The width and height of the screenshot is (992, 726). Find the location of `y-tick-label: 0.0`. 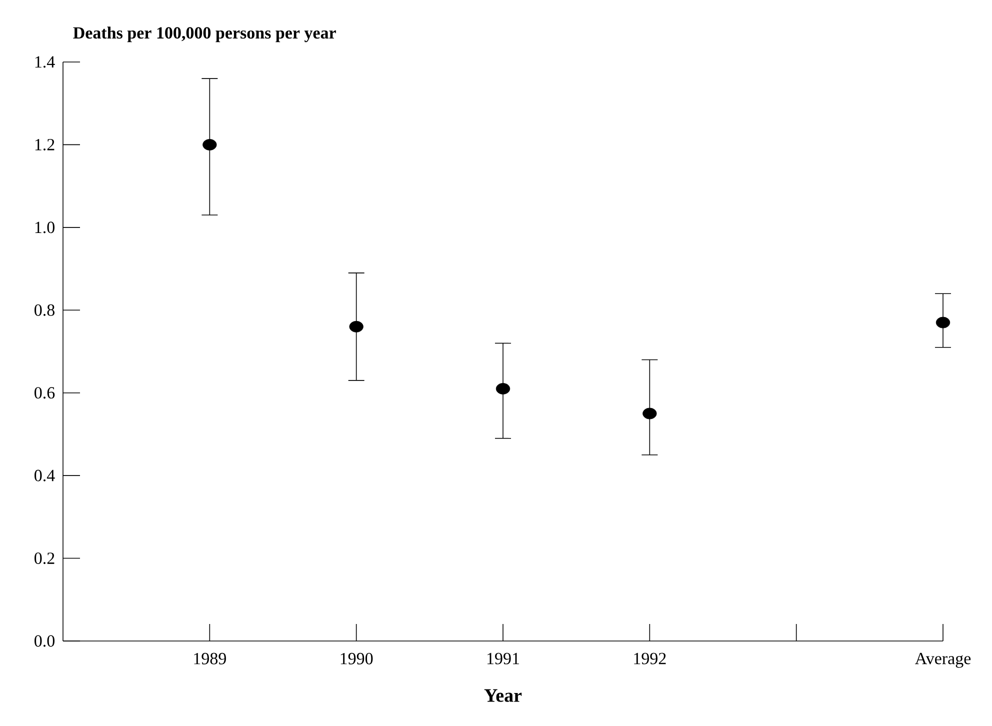

y-tick-label: 0.0 is located at coordinates (44, 641).